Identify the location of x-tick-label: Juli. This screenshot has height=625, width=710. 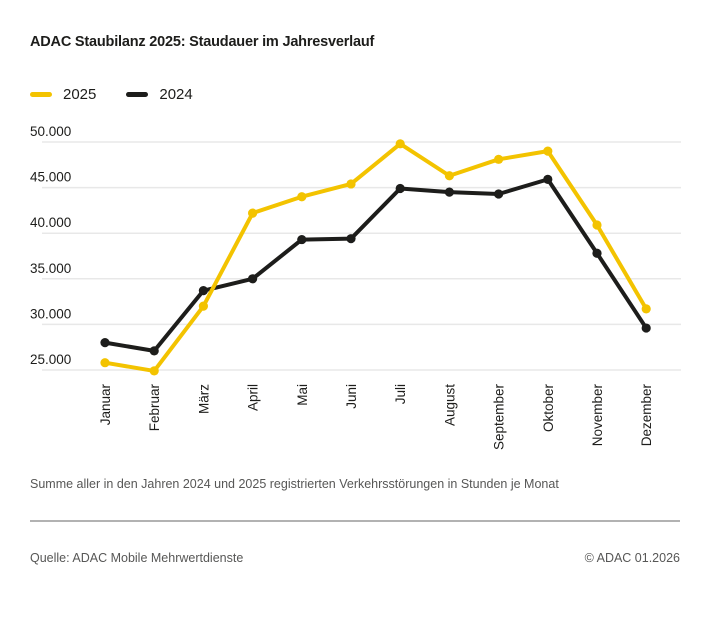
(400, 394).